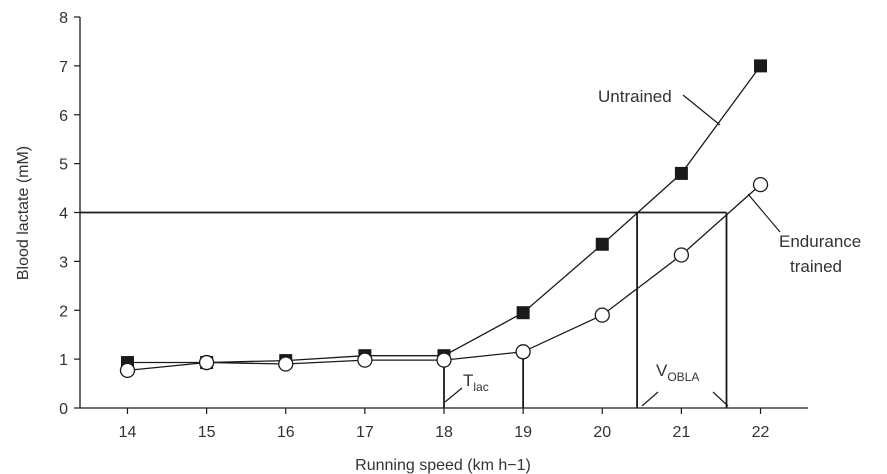  I want to click on endurance-annotation: Endurance trained, so click(804, 234).